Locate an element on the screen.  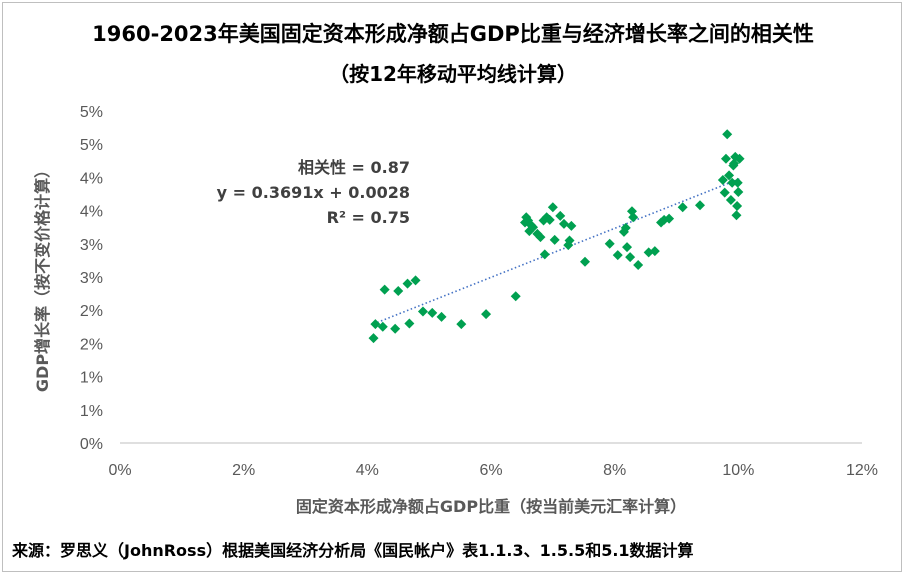
trendline-annotations: 相关性 = 0.87 y = 0.3691x + 0.0028 R² = 0.75 is located at coordinates (313, 192).